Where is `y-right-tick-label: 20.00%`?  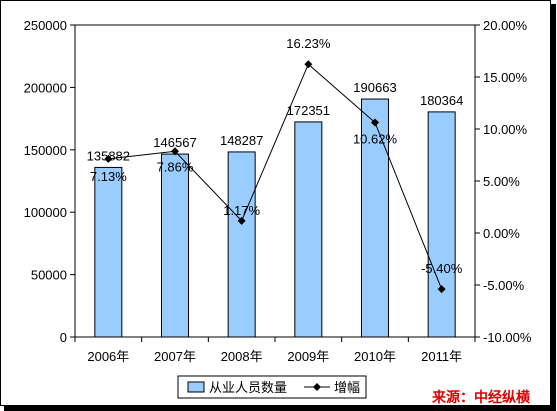
y-right-tick-label: 20.00% is located at coordinates (505, 25).